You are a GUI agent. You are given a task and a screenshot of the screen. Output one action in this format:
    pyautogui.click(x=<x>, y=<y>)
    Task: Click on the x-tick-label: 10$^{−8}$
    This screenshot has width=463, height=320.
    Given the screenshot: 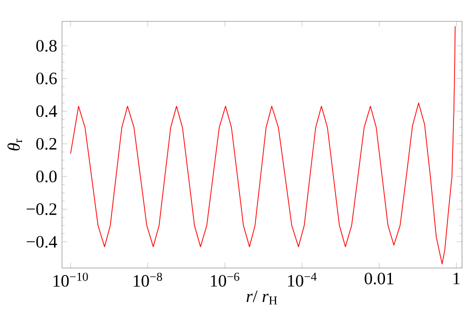 What is the action you would take?
    pyautogui.click(x=148, y=279)
    